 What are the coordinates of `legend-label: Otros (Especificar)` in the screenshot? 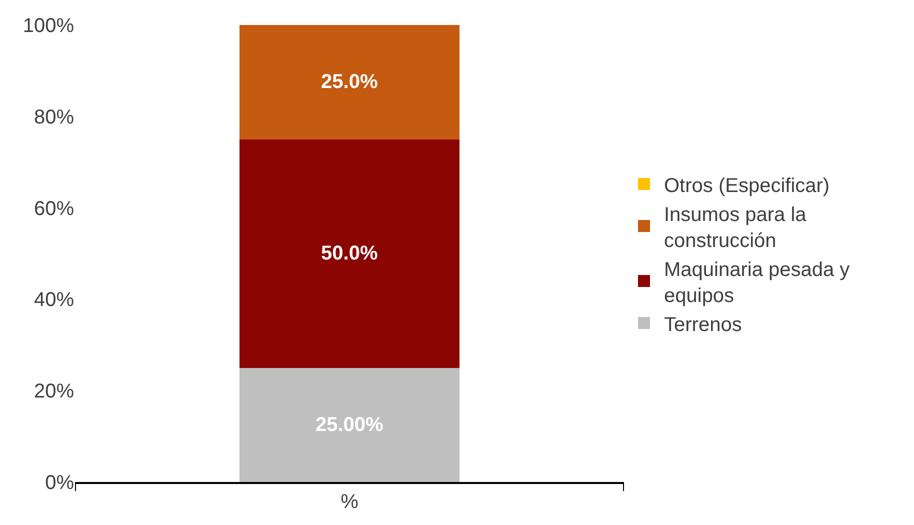 It's located at (747, 185).